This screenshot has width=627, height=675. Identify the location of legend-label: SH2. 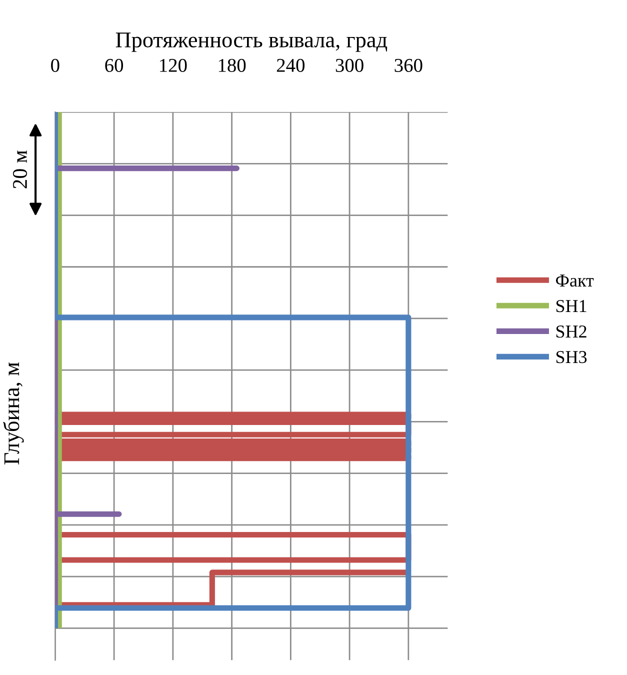
(571, 332).